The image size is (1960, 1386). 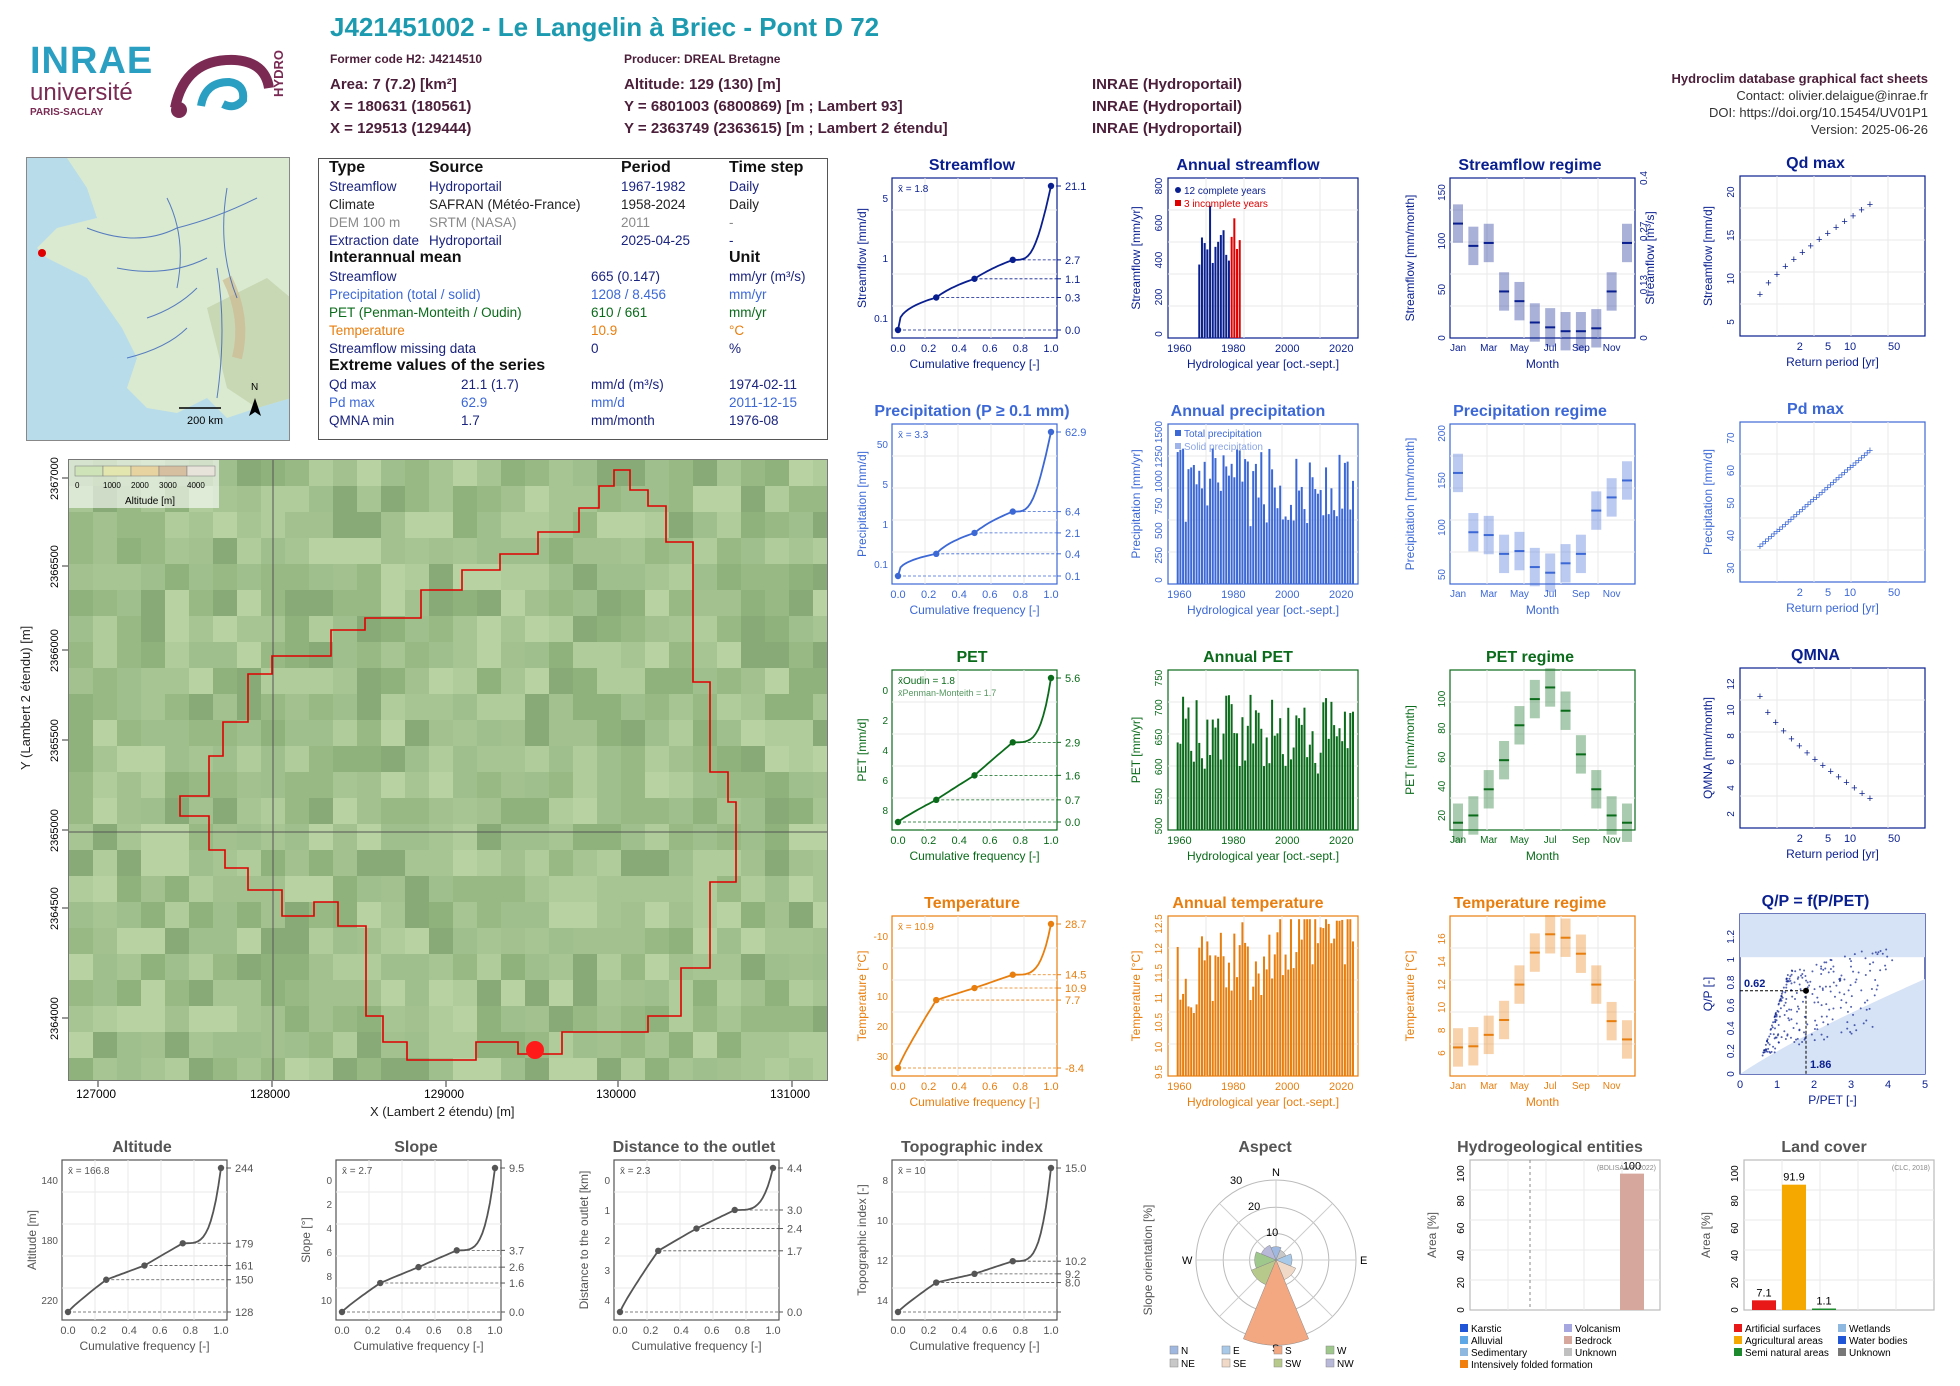 I want to click on x-tick-label: 129000, so click(x=444, y=1094).